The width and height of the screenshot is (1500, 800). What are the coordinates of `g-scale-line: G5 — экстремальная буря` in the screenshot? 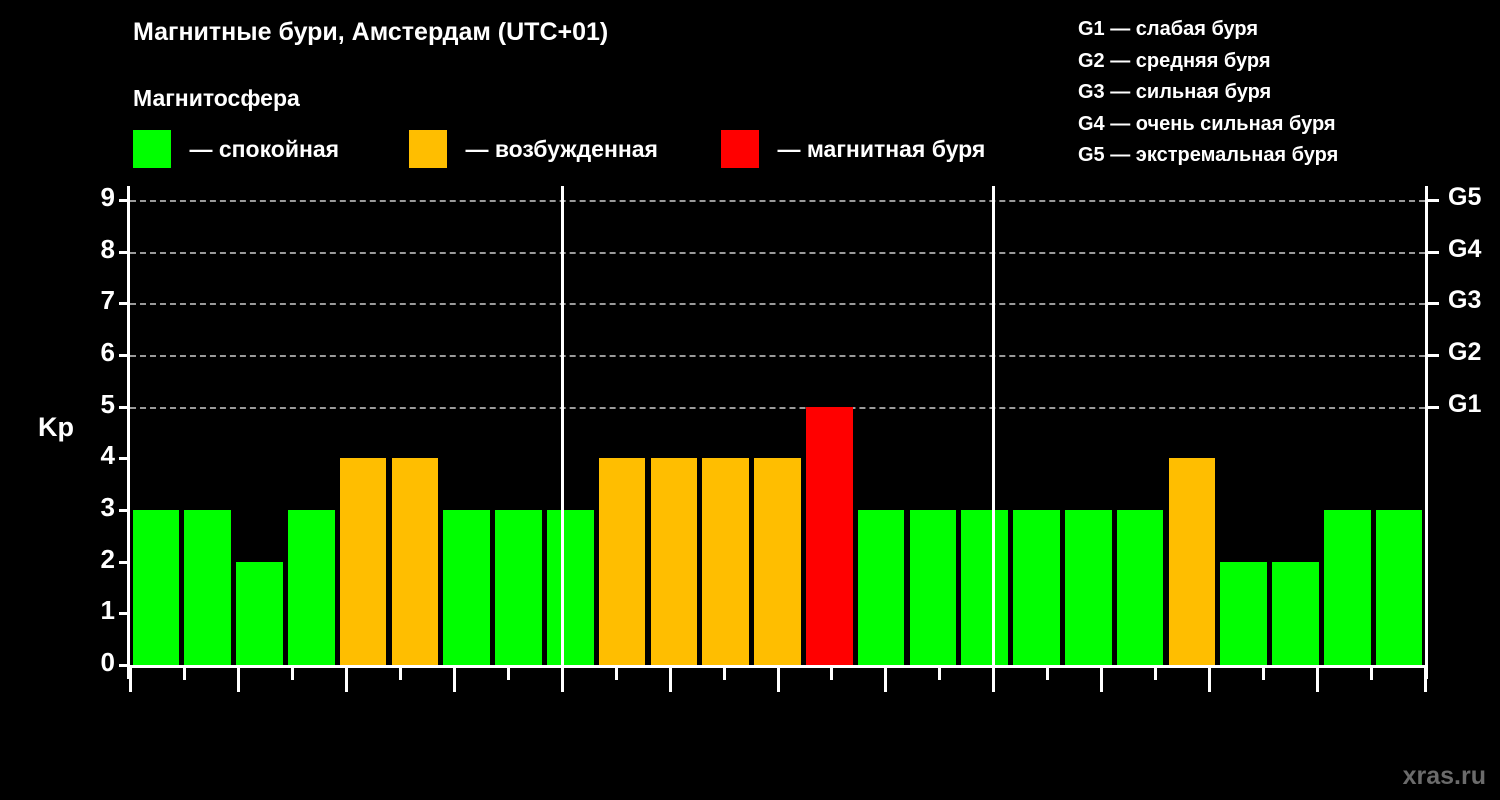 It's located at (1208, 155).